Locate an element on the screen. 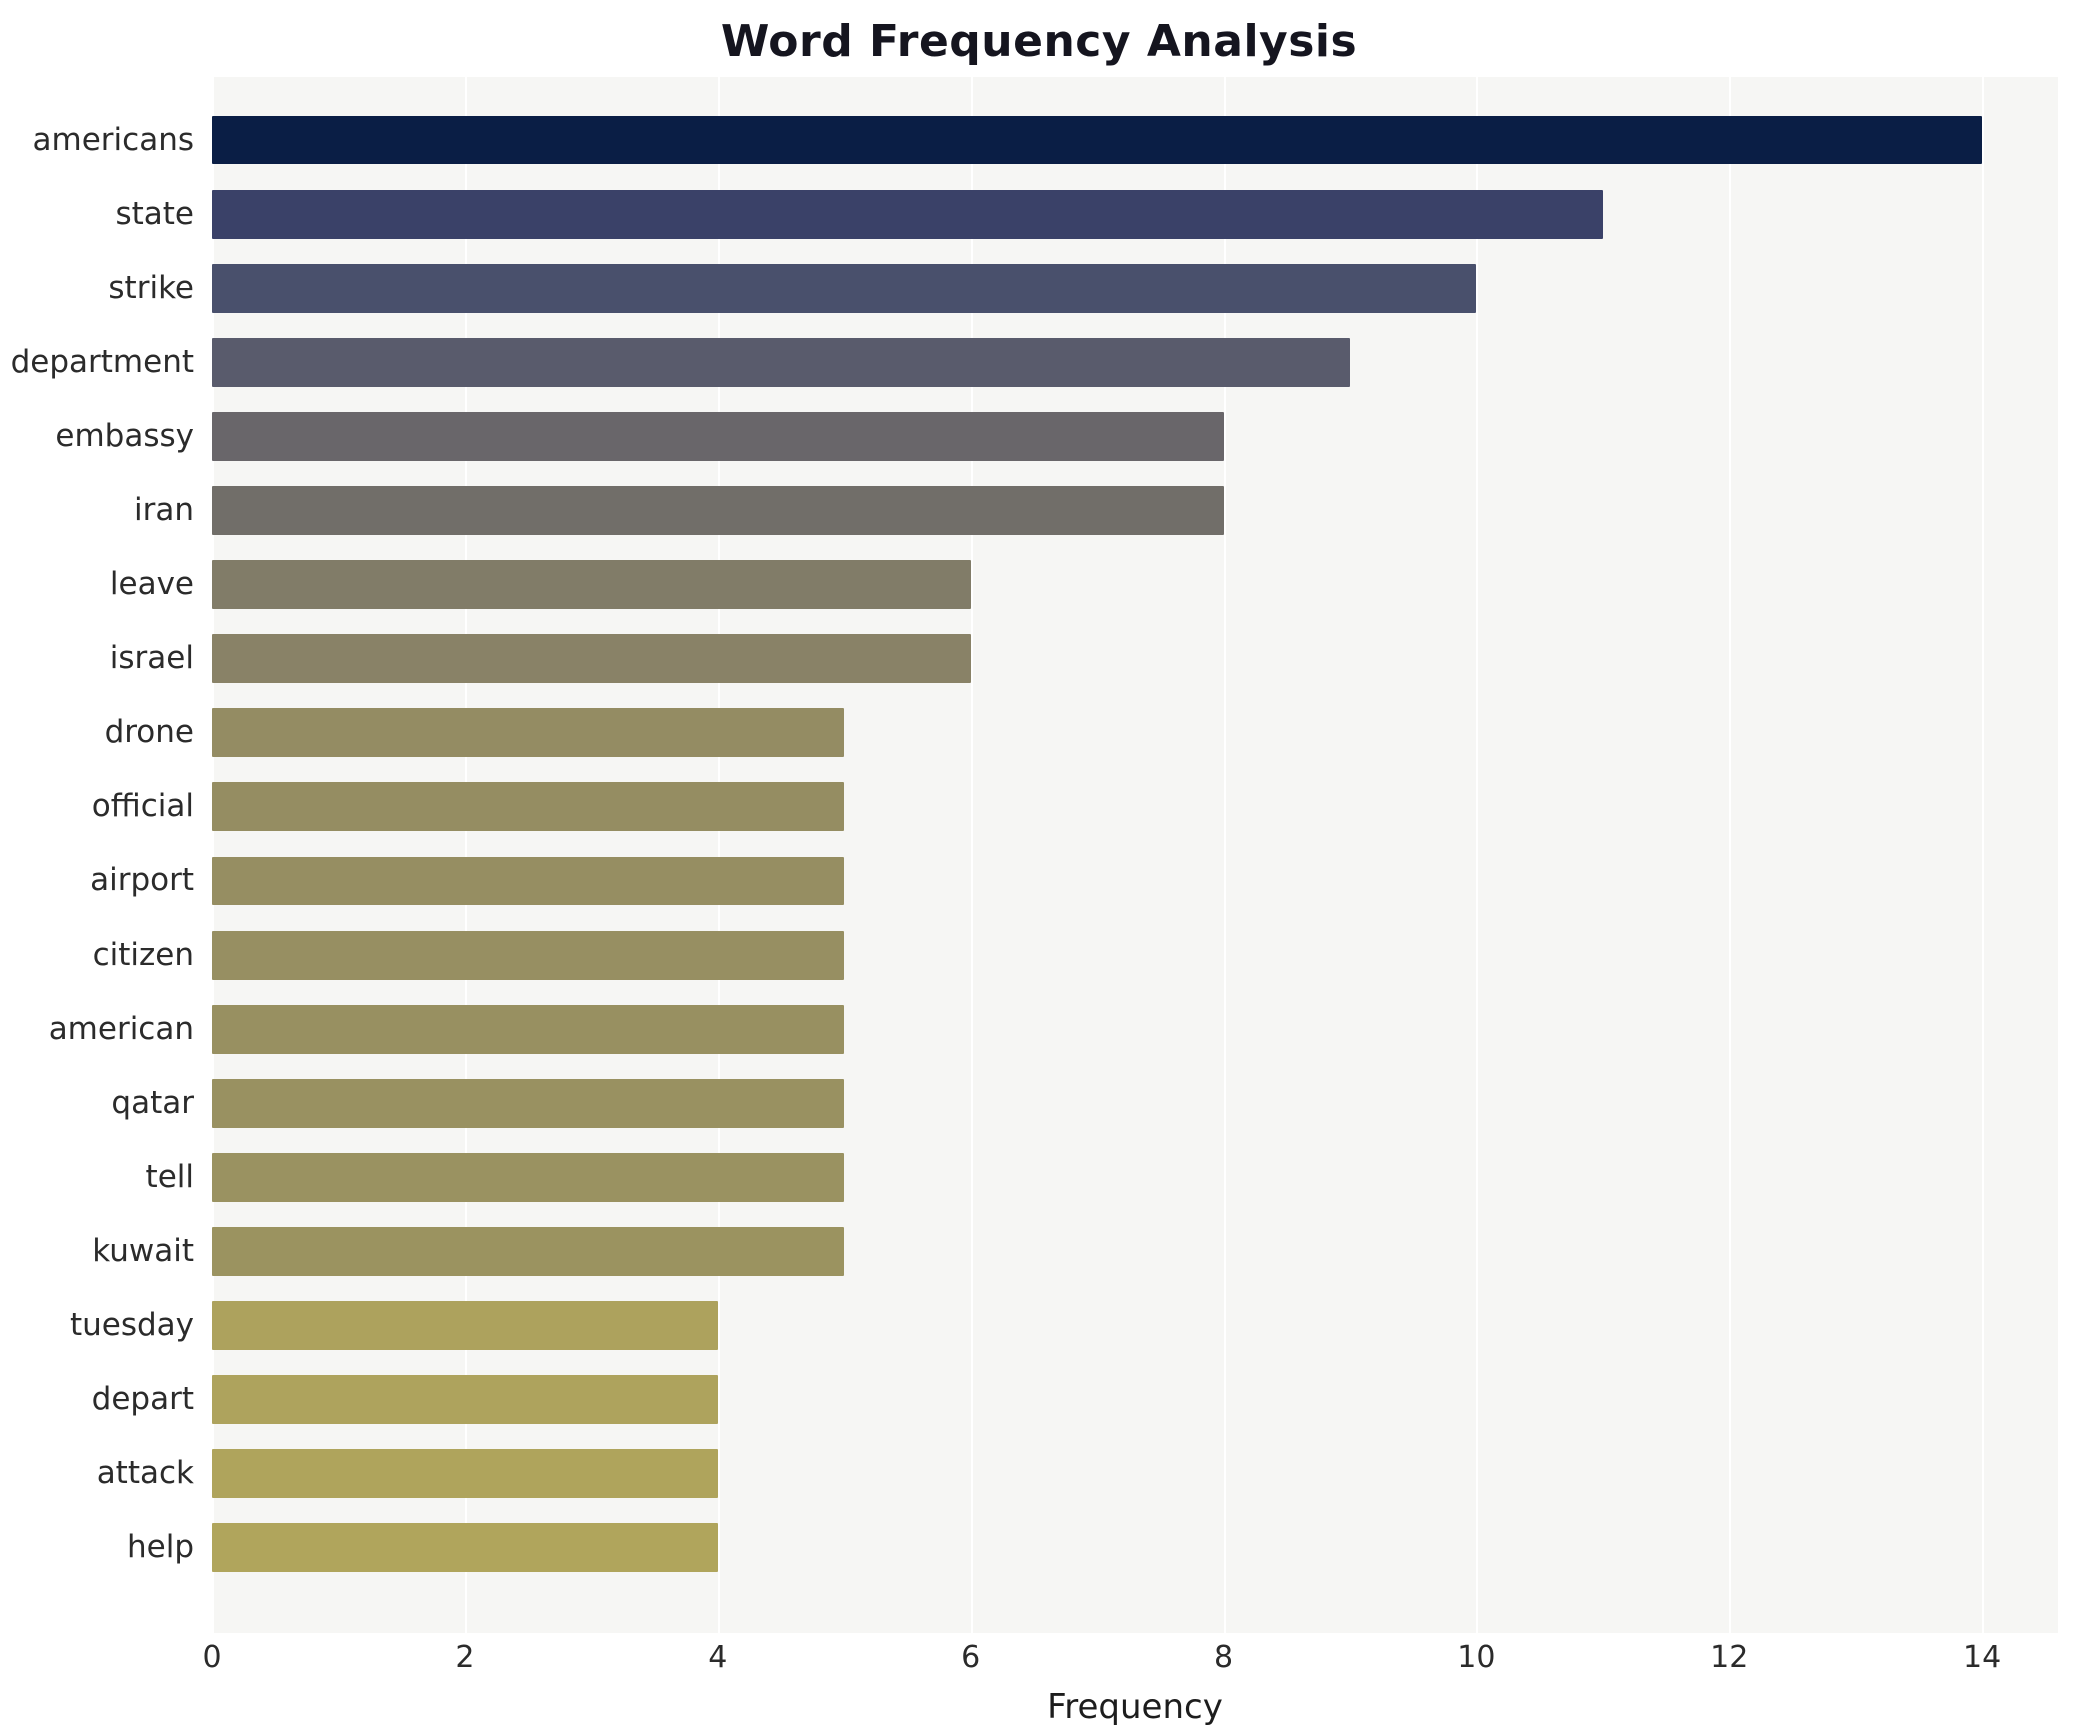 Image resolution: width=2078 pixels, height=1727 pixels. bar-row: airport is located at coordinates (1074, 881).